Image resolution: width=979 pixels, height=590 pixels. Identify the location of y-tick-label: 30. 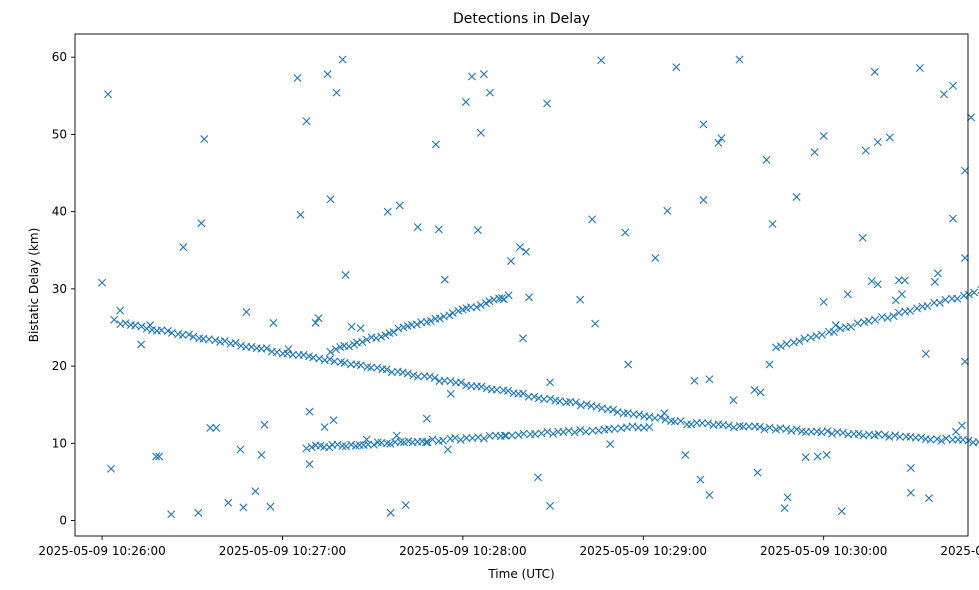
(59, 289).